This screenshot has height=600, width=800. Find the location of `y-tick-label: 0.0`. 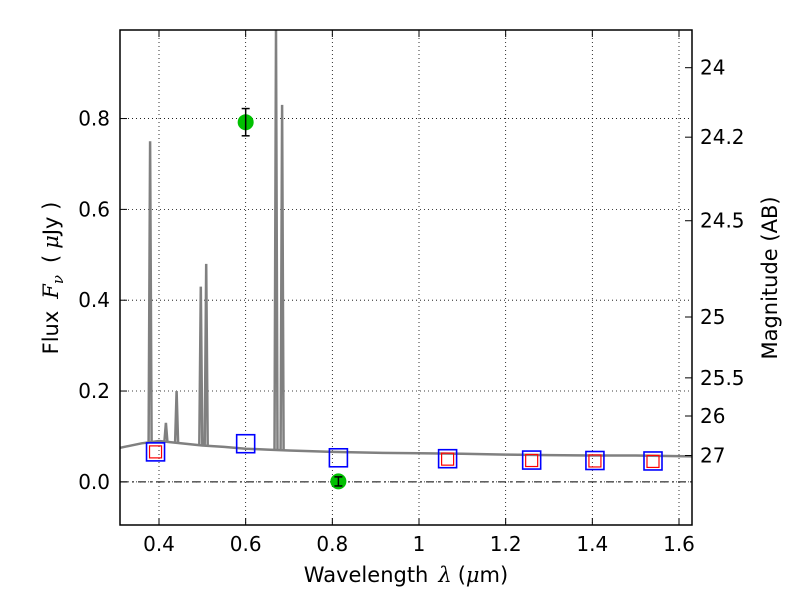

y-tick-label: 0.0 is located at coordinates (94, 482).